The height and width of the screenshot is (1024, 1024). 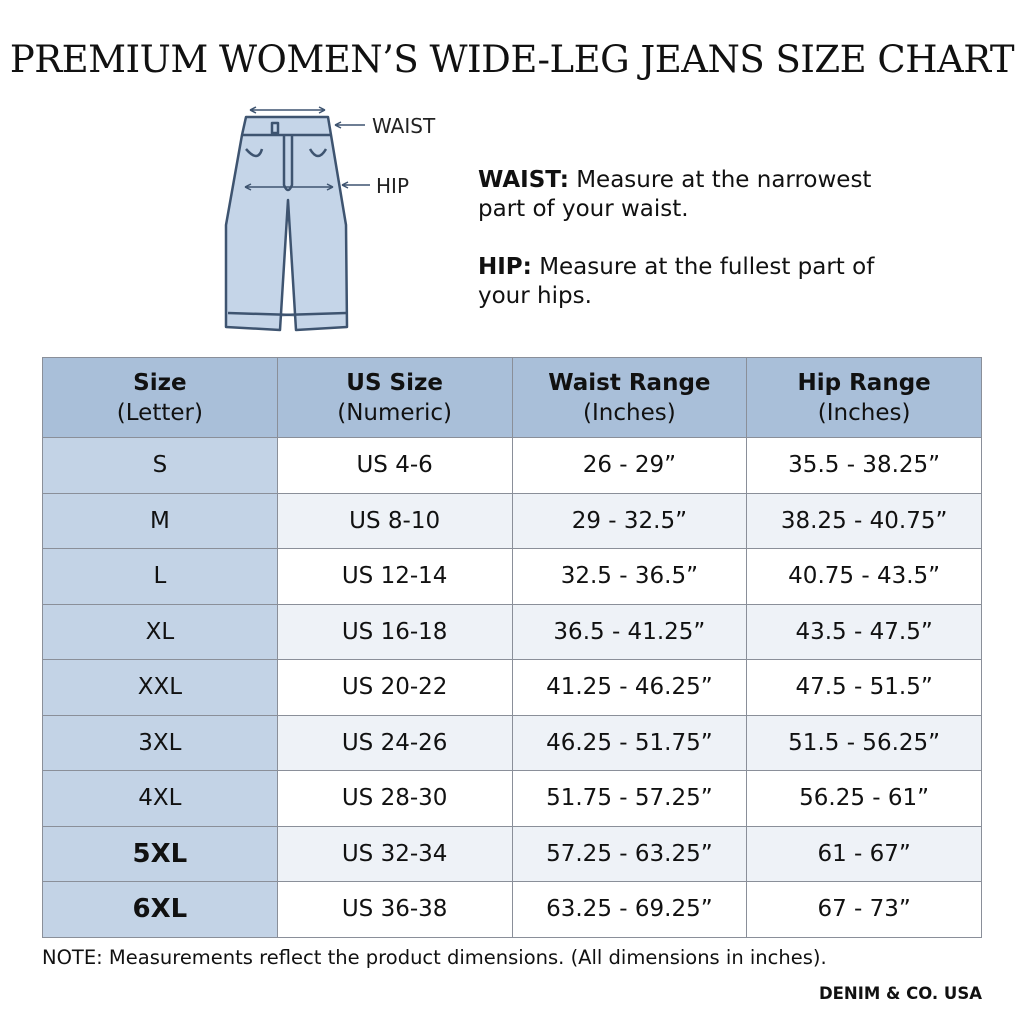 I want to click on table-row: XXL US 20-22 41.25 - 46.25” 47.5 - 51.5”, so click(x=512, y=687).